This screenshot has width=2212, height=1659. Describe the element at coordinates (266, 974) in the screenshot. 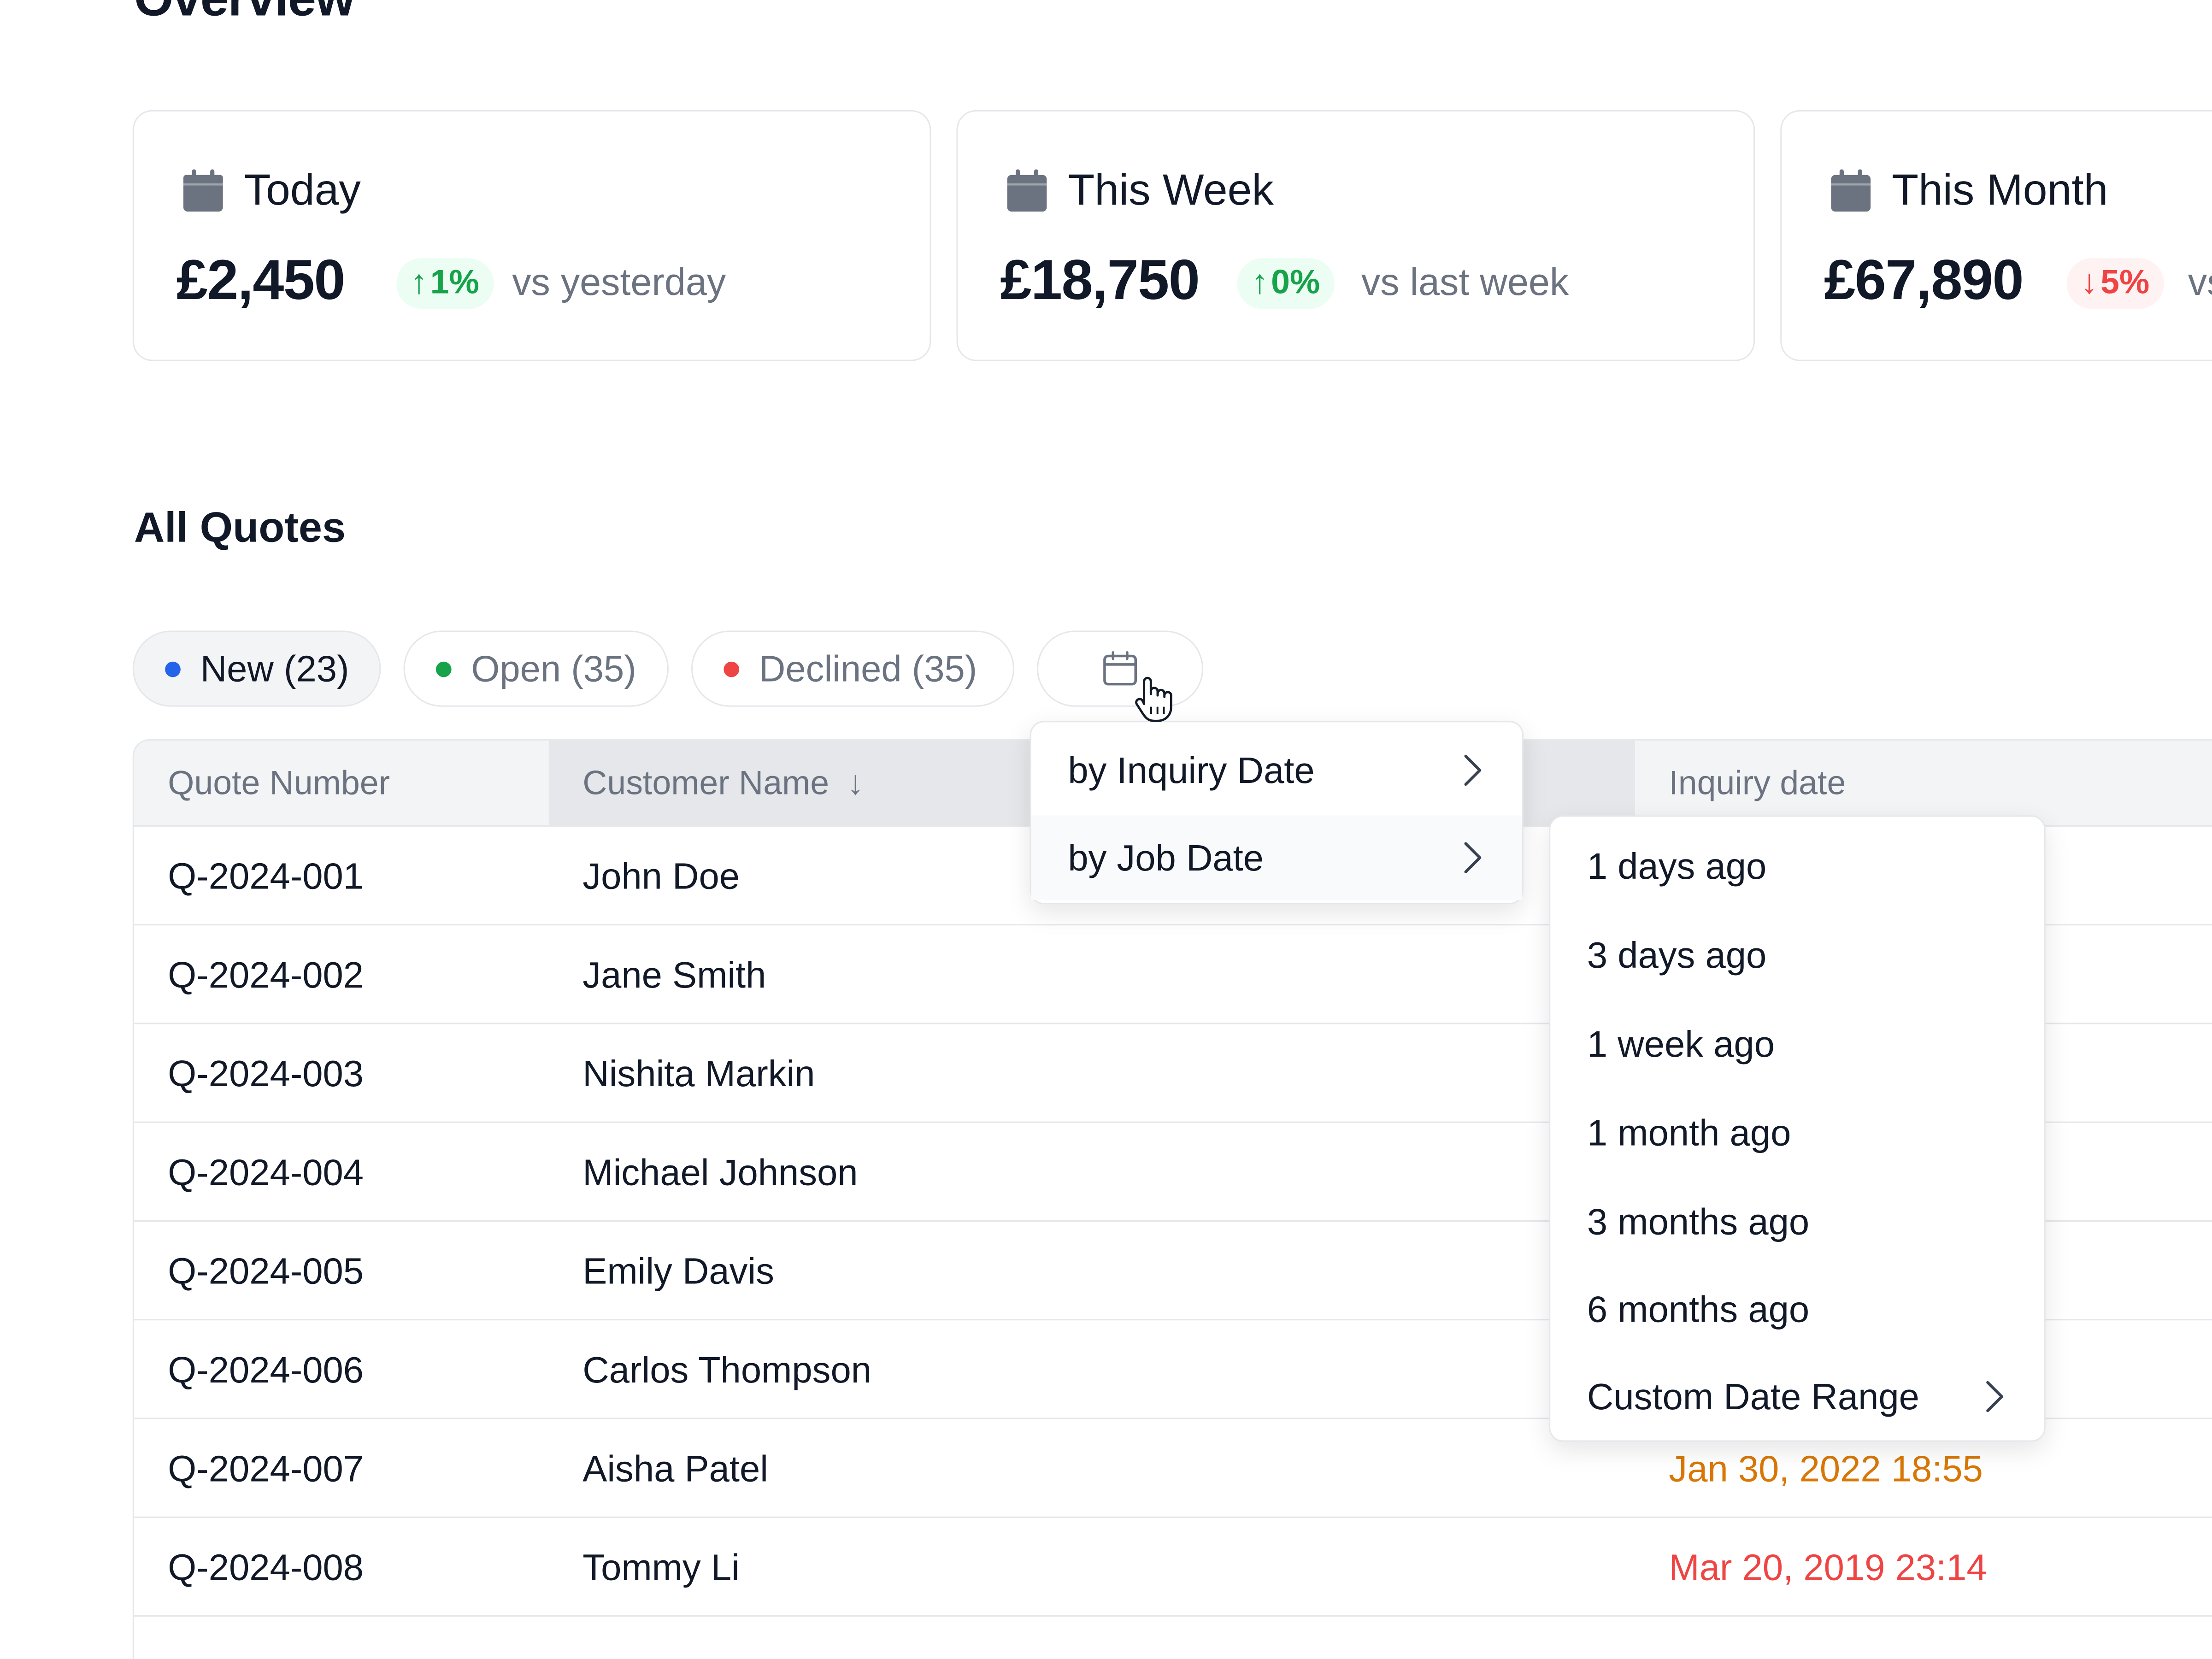

I see `quote-number: Q-2024-002` at that location.